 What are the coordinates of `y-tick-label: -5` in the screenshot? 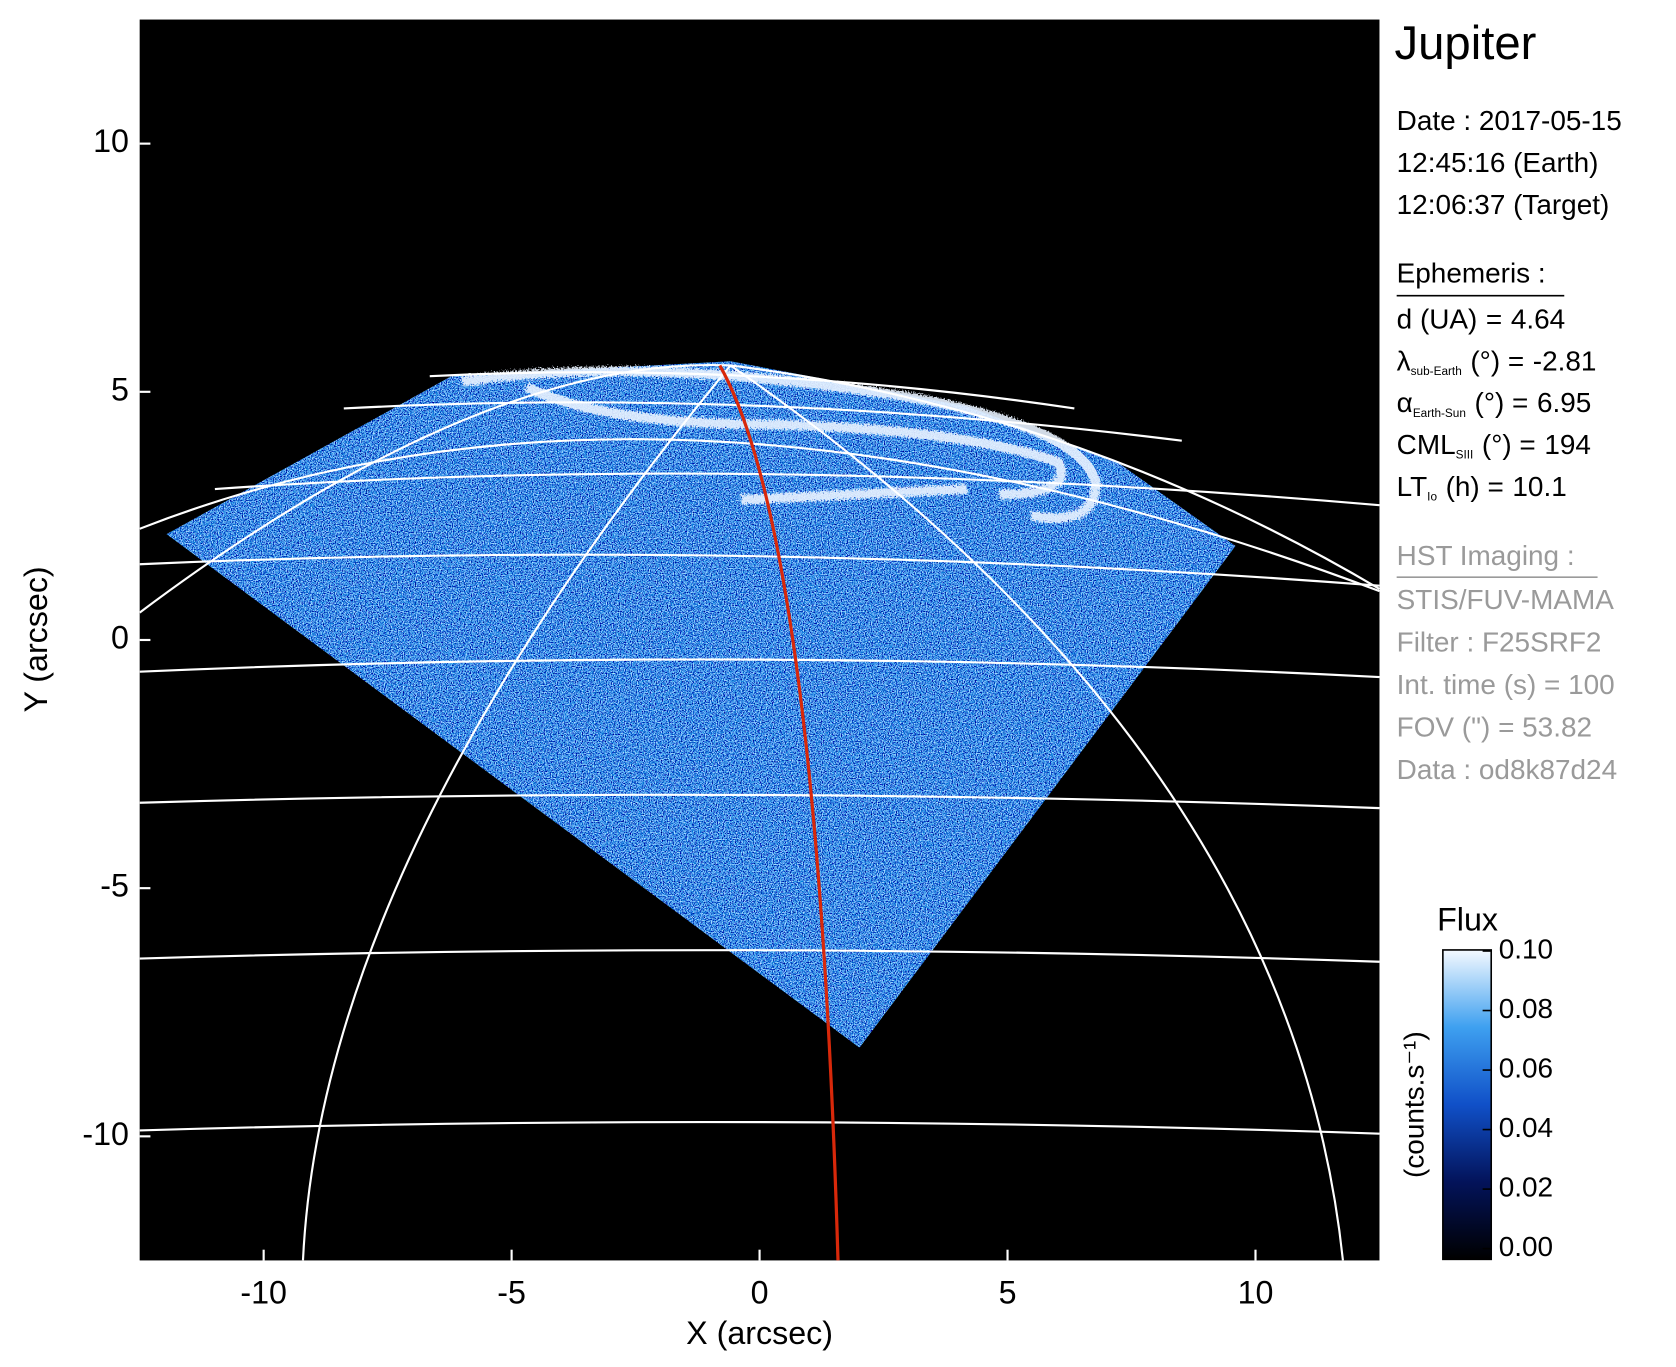 It's located at (114, 886).